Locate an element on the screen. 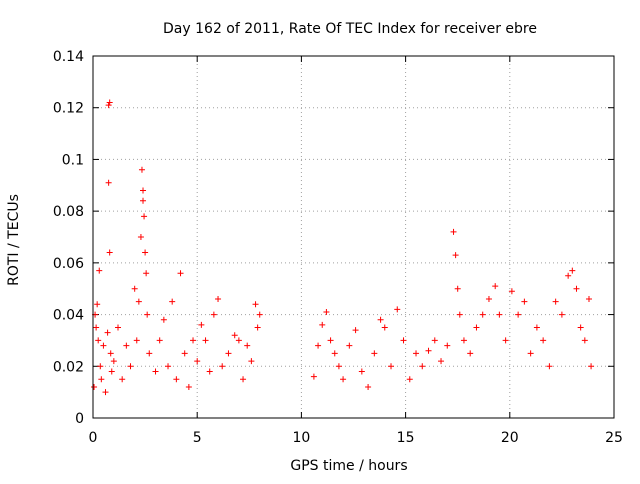 The image size is (640, 484). x-tick-label: 20 is located at coordinates (510, 438).